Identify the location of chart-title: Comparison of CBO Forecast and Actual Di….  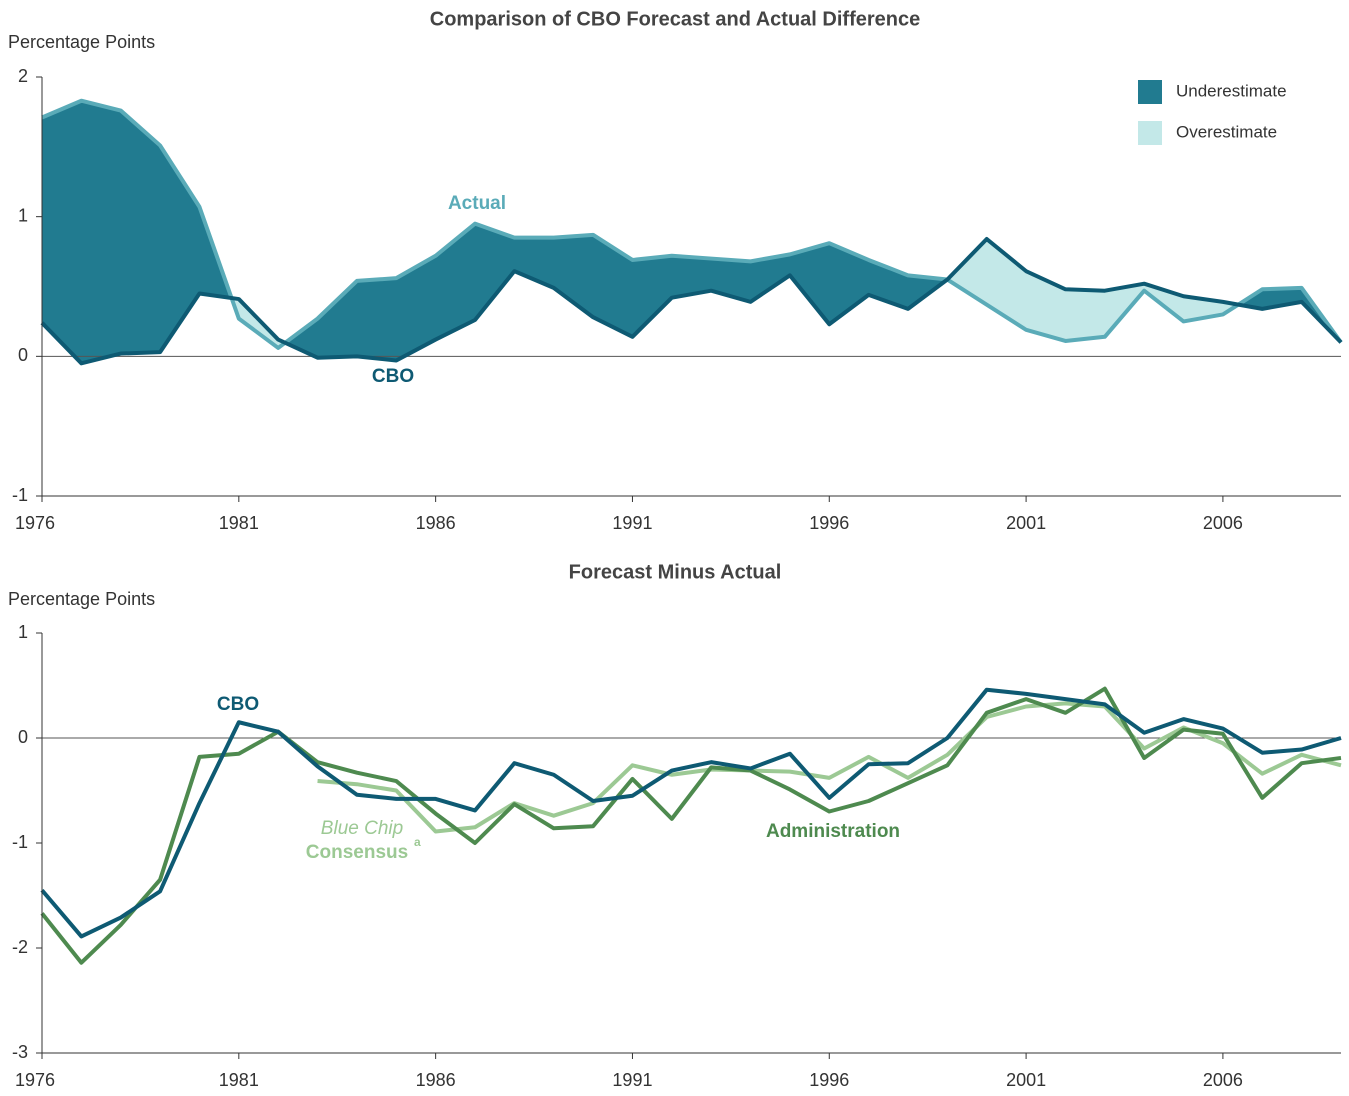
(675, 19).